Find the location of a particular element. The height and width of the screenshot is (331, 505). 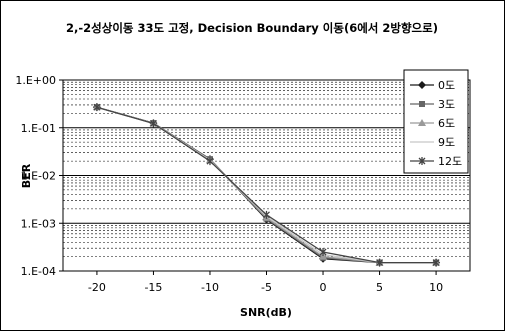

legend-entry: 0도 is located at coordinates (432, 85).